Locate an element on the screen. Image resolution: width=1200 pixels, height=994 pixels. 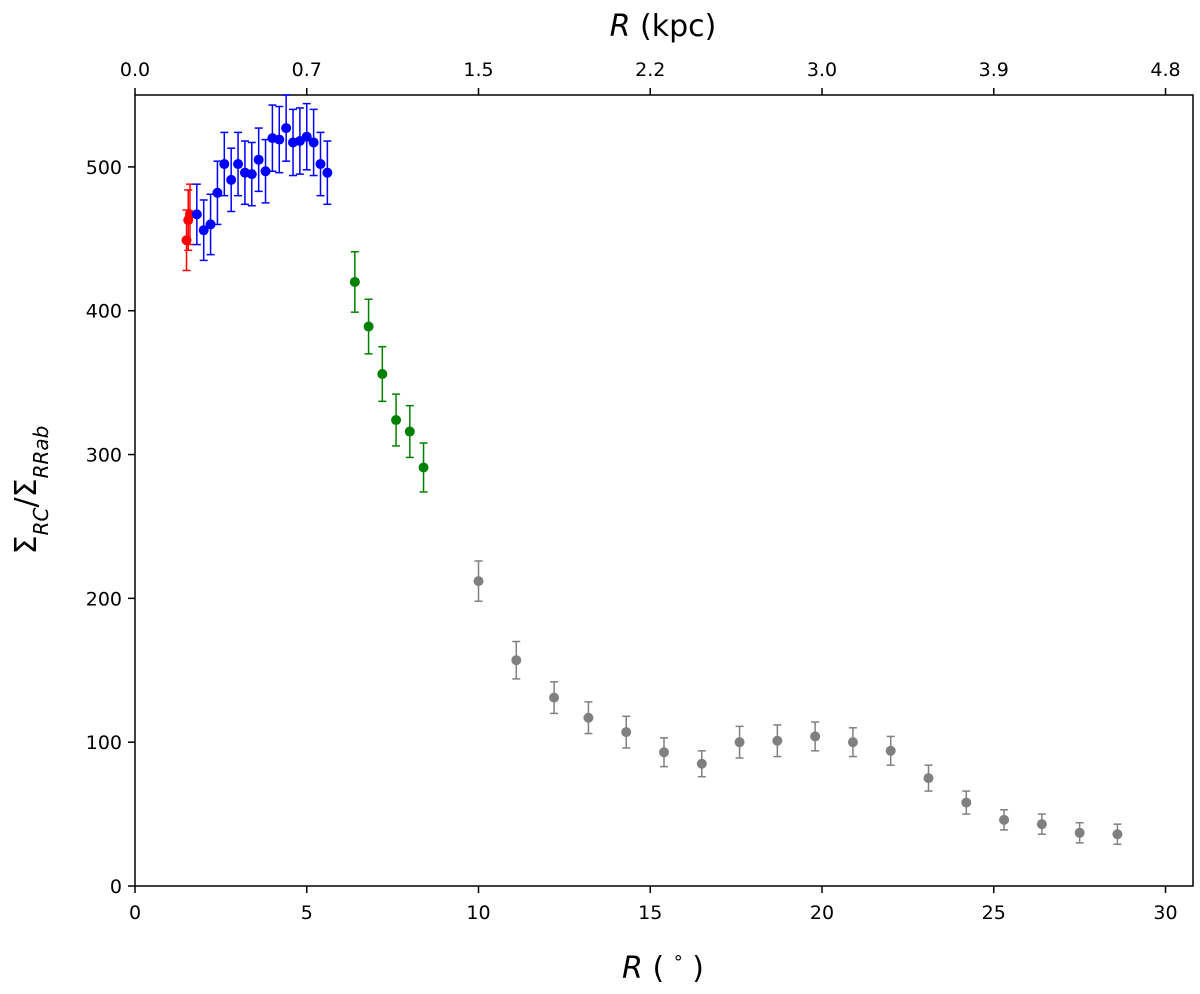
x-tick-label: 15 is located at coordinates (650, 913).